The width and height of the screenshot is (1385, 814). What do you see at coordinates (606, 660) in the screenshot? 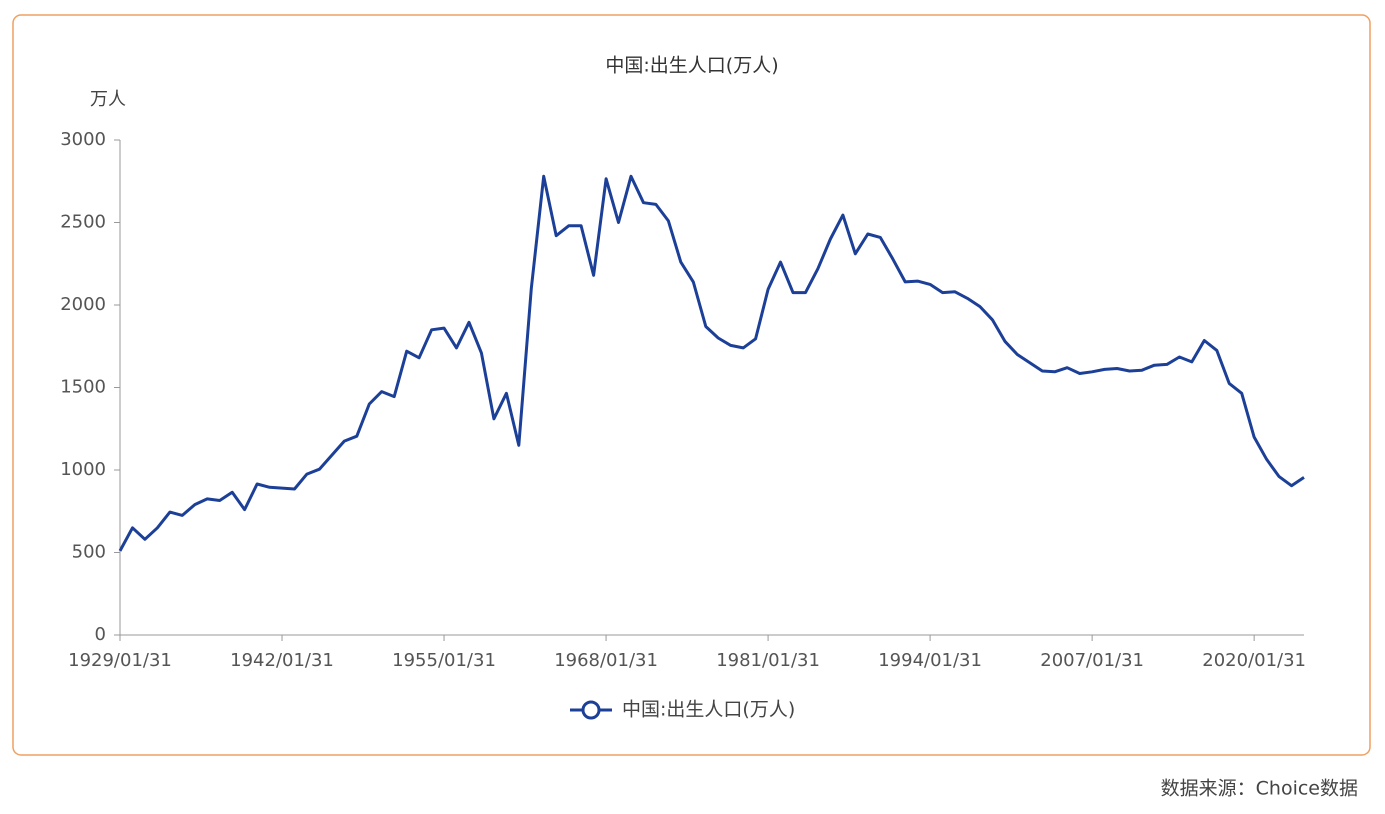
I see `x-tick-label: 1968/01/31` at bounding box center [606, 660].